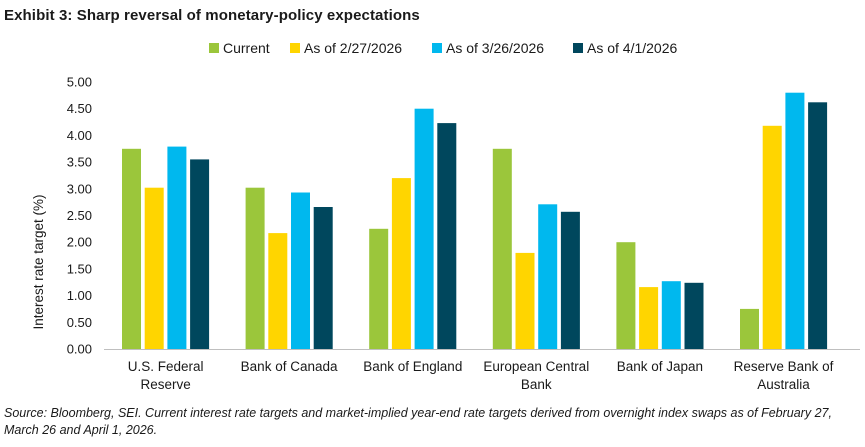 The width and height of the screenshot is (865, 447). I want to click on y-tick-label: 4.50, so click(79, 108).